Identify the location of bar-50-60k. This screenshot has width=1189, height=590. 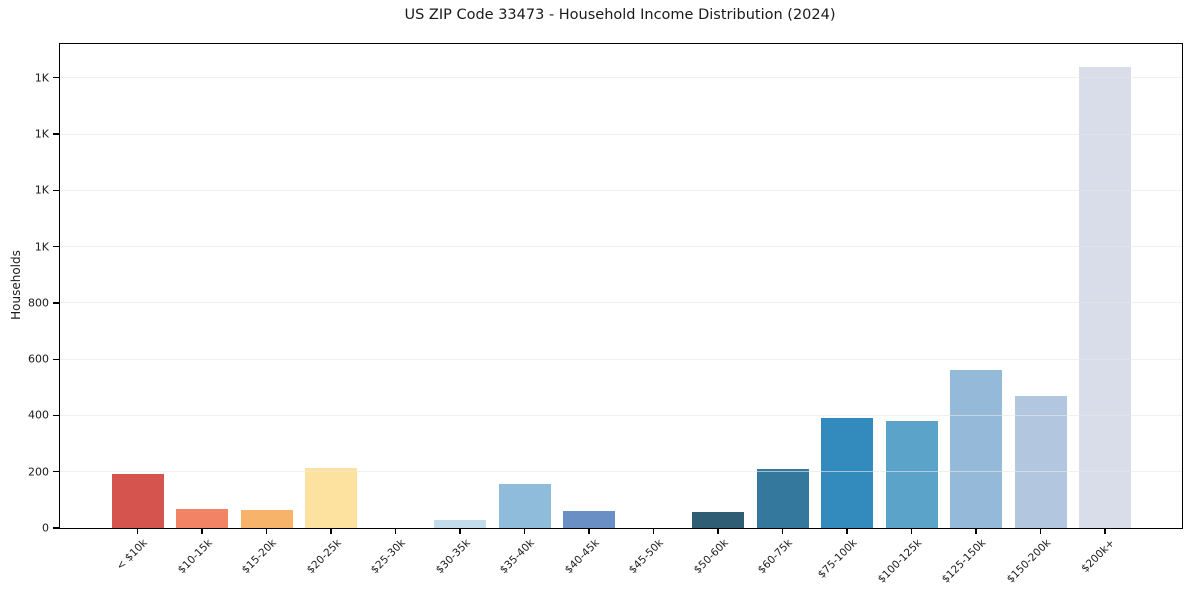
(718, 519).